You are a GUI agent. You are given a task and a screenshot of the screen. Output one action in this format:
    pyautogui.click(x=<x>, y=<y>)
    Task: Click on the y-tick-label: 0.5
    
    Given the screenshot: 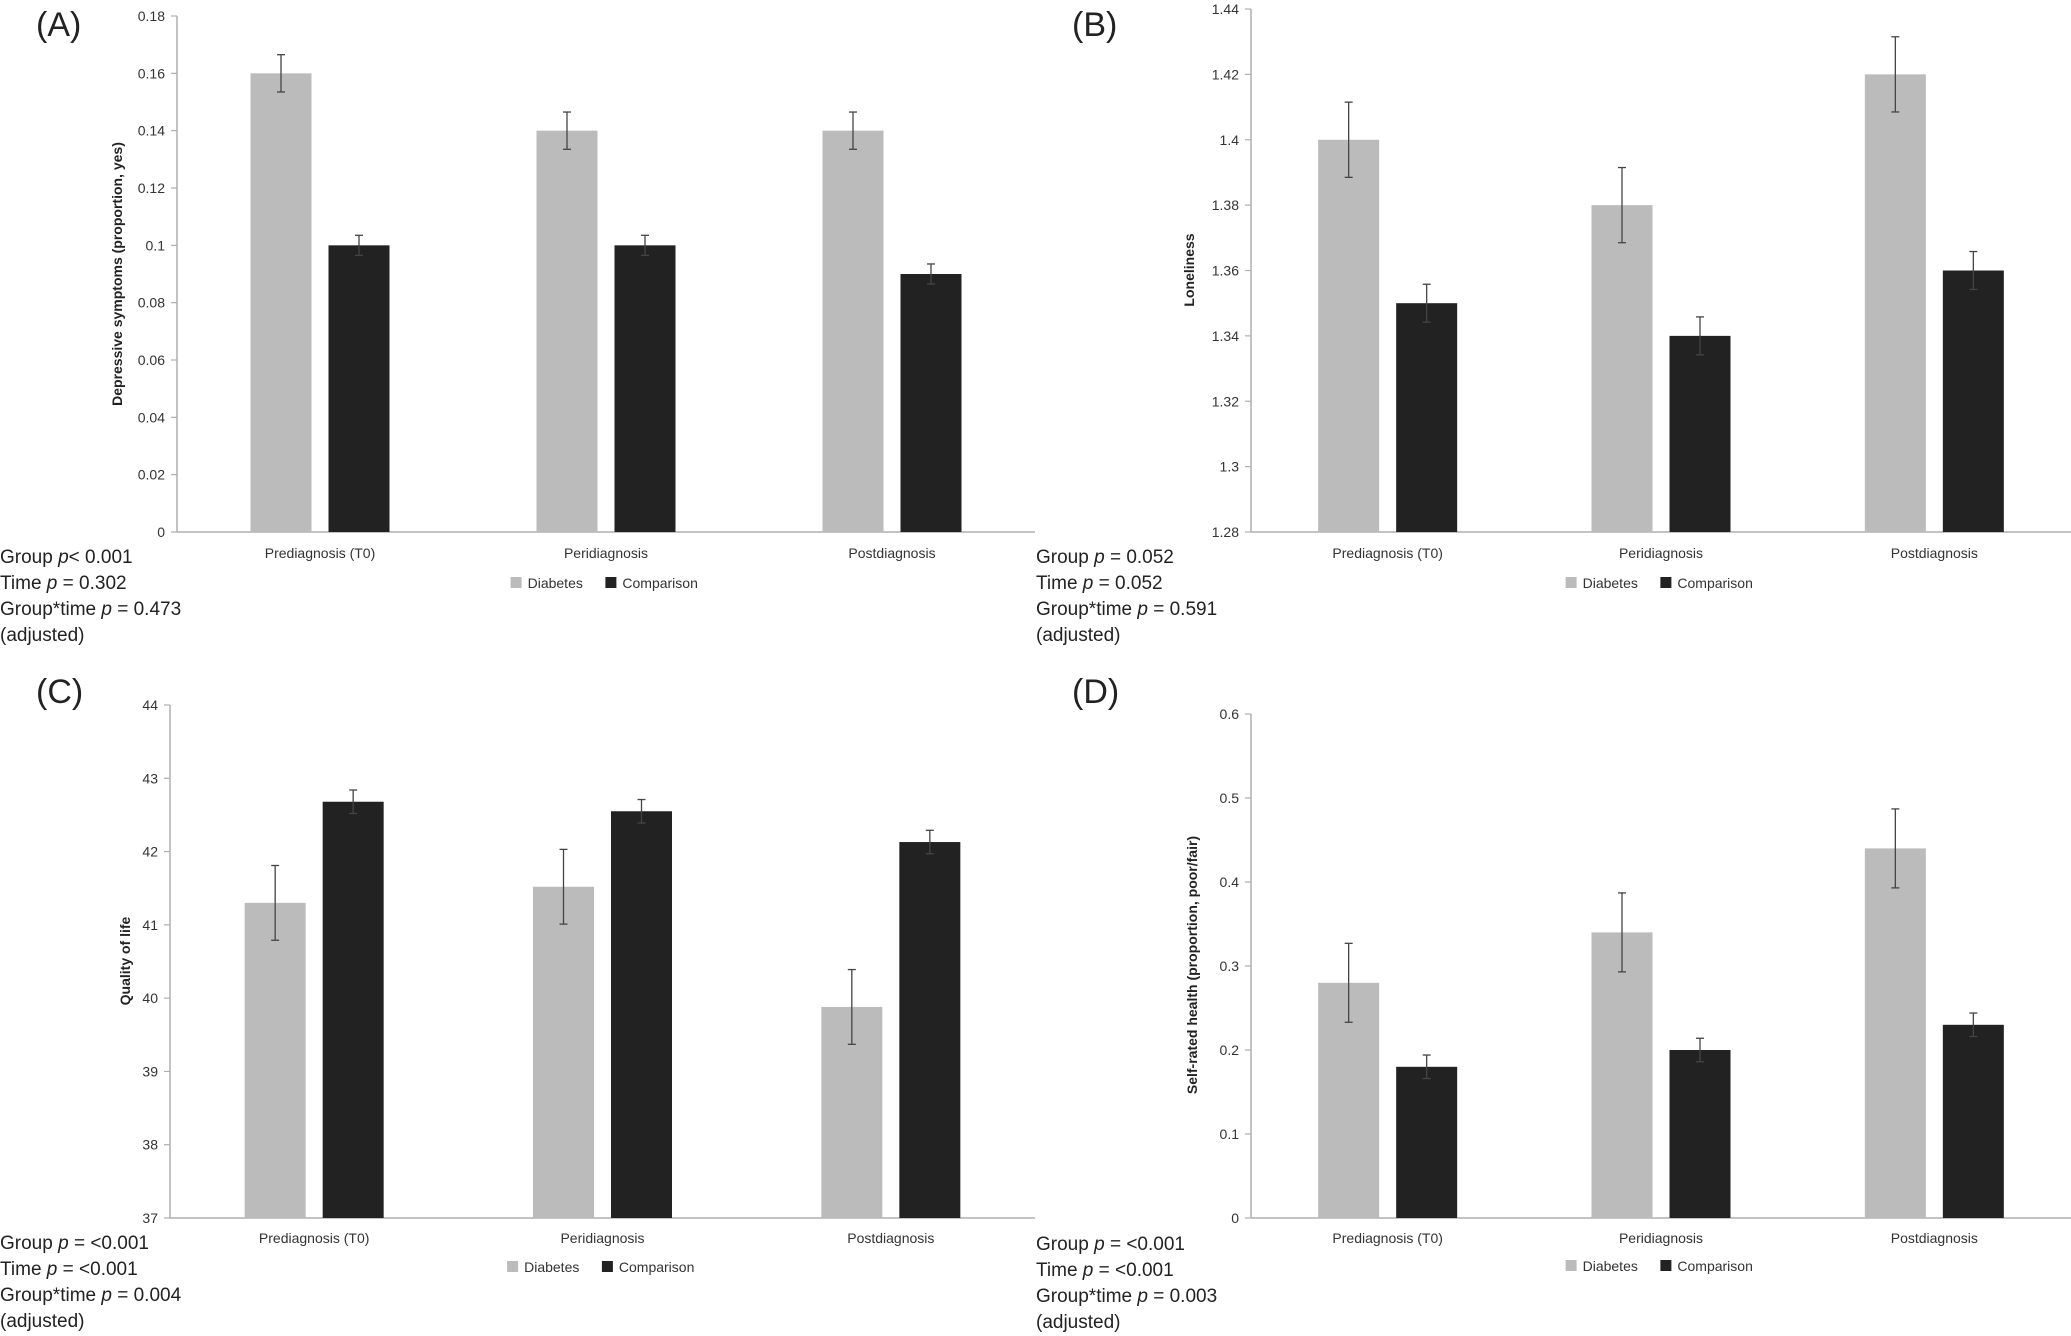 What is the action you would take?
    pyautogui.click(x=1230, y=798)
    